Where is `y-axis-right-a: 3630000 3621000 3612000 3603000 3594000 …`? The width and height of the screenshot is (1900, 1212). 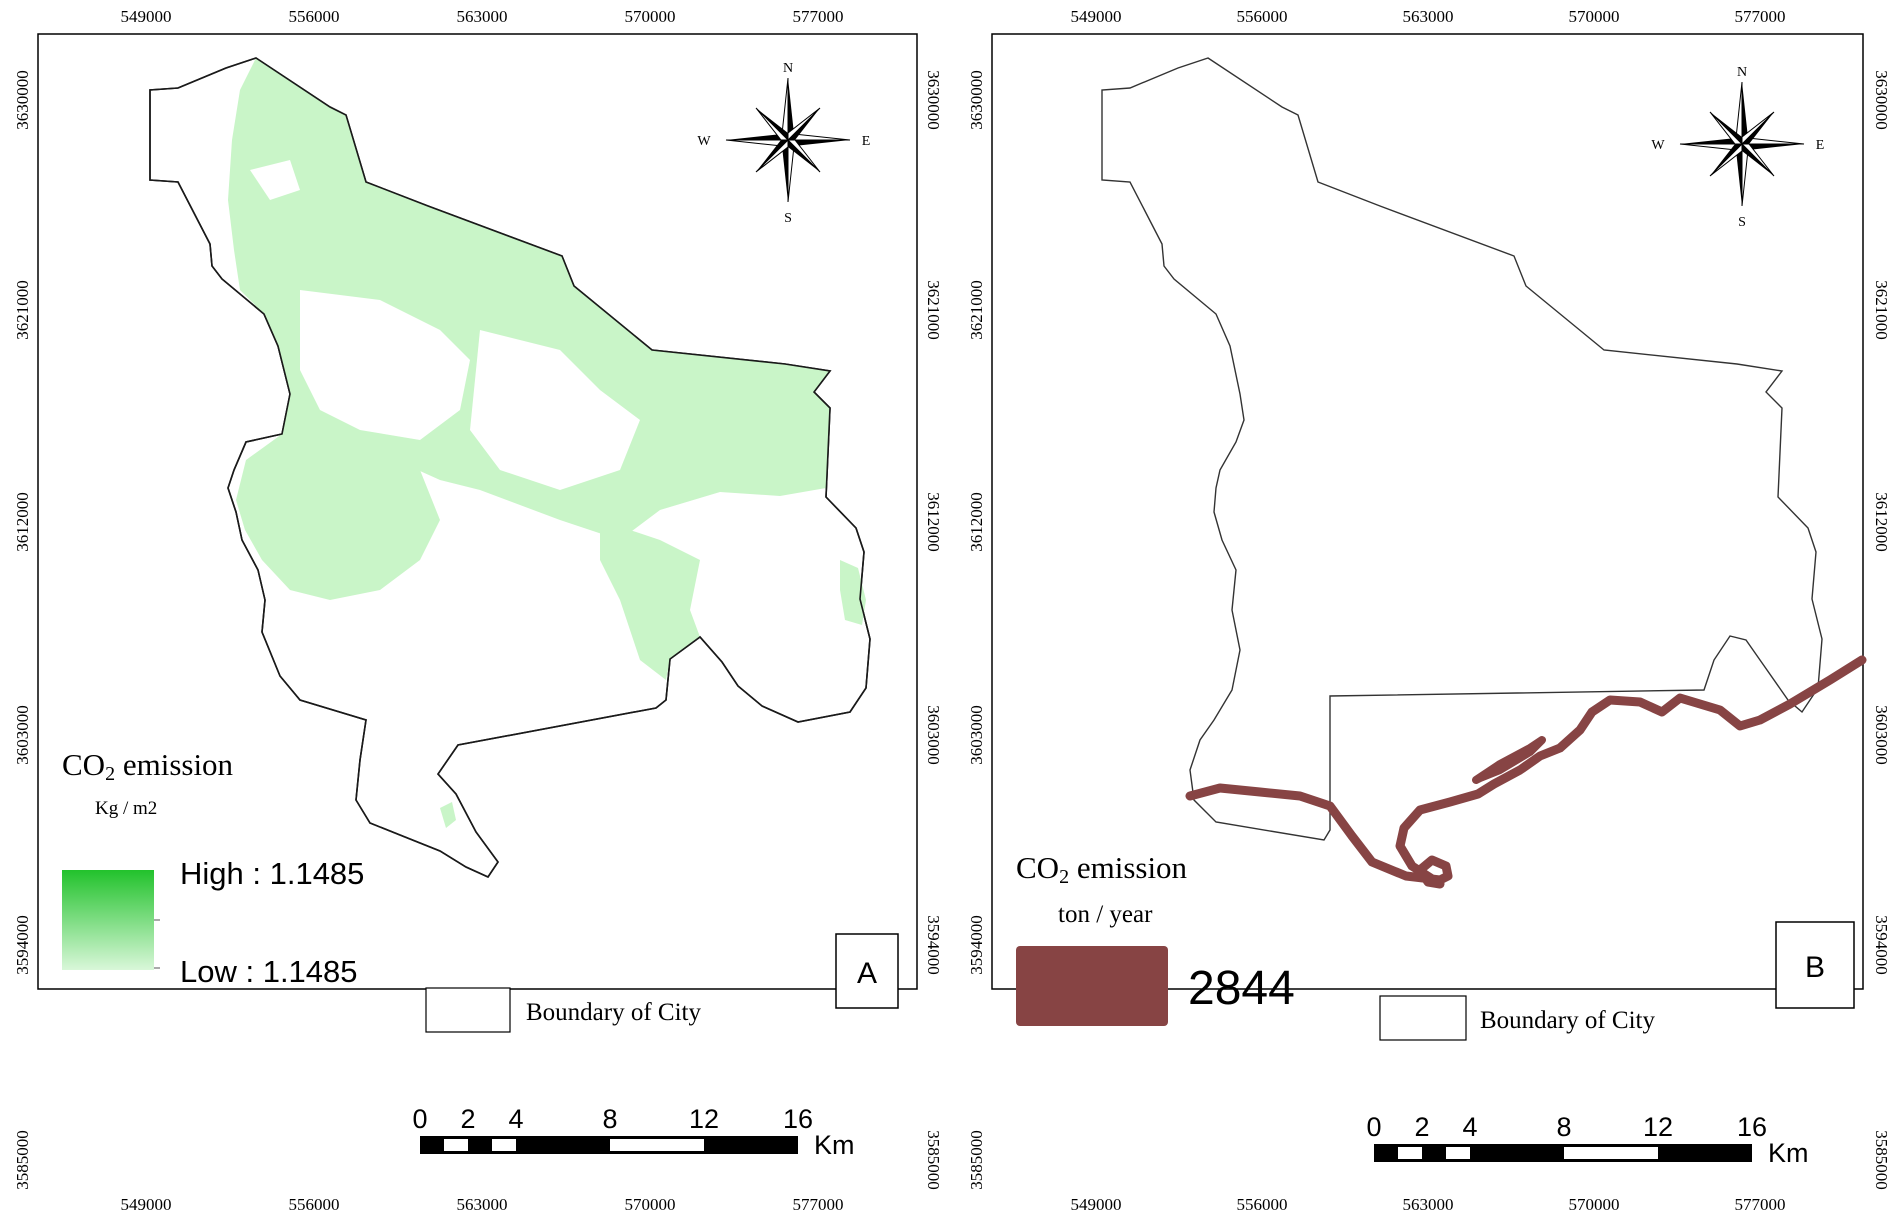 y-axis-right-a: 3630000 3621000 3612000 3603000 3594000 … is located at coordinates (933, 630).